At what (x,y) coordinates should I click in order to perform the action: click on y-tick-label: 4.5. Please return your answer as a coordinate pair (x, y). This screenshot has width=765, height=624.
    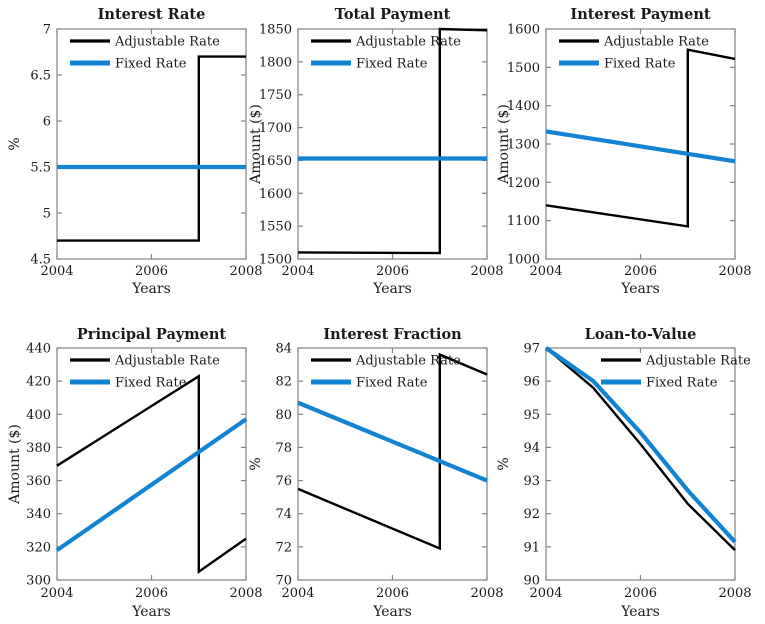
    Looking at the image, I should click on (40, 260).